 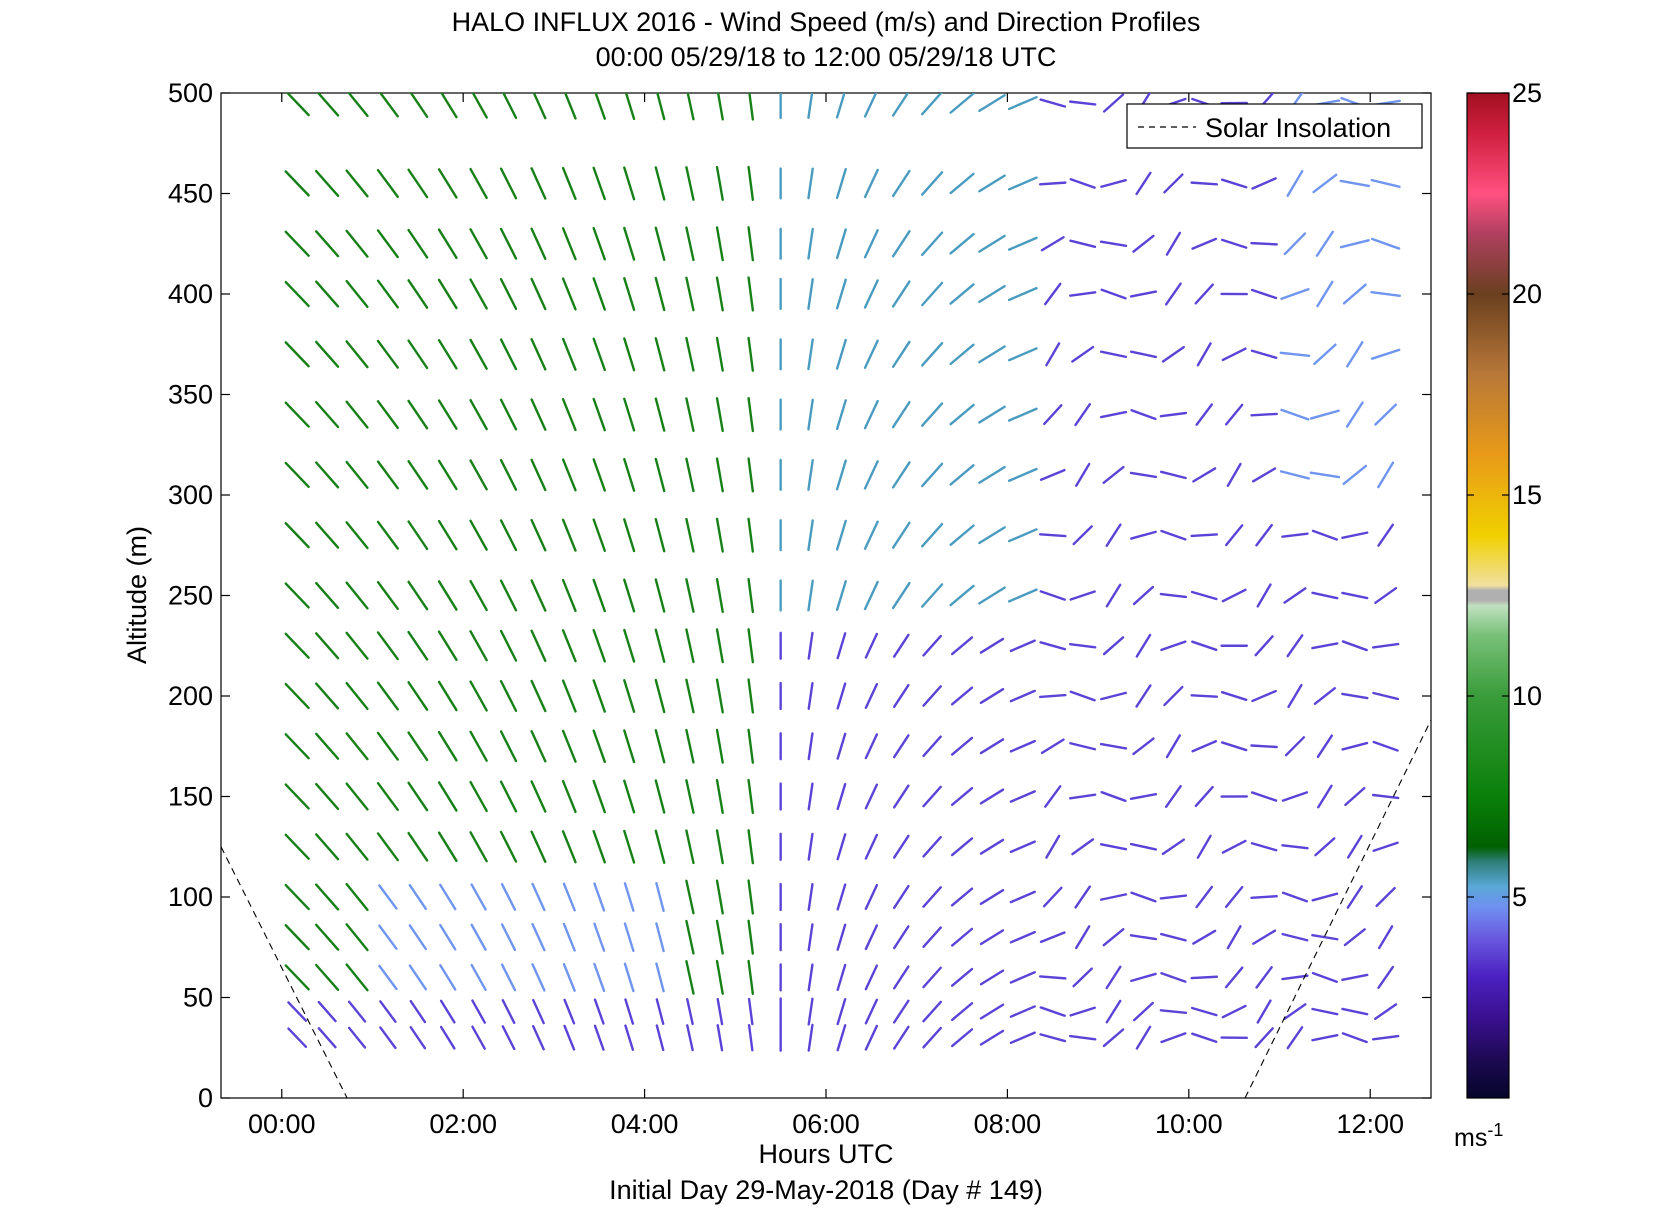 I want to click on x-tick-label: 04:00, so click(x=645, y=1124).